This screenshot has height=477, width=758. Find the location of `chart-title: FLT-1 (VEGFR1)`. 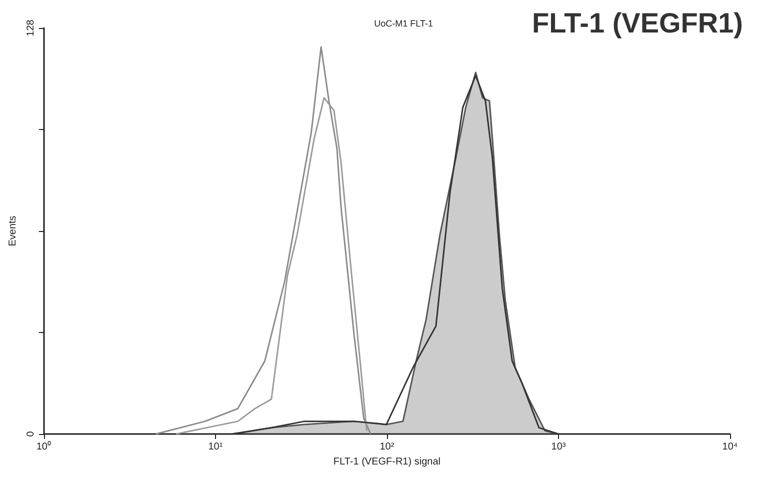

chart-title: FLT-1 (VEGFR1) is located at coordinates (638, 23).